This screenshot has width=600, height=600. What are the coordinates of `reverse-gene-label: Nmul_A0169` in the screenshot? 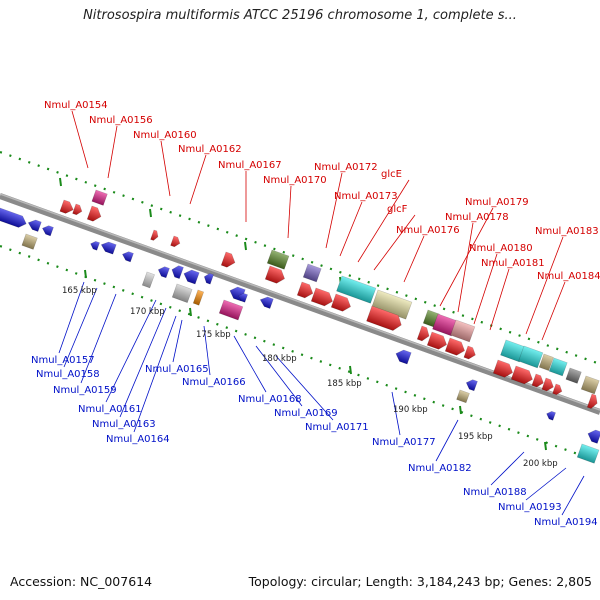 It's located at (306, 413).